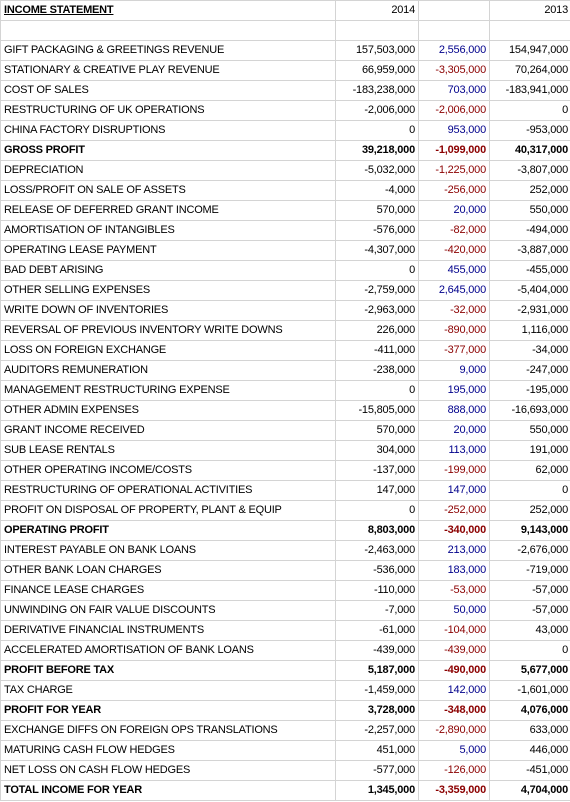  Describe the element at coordinates (377, 350) in the screenshot. I see `amount-cell: -411,000` at that location.